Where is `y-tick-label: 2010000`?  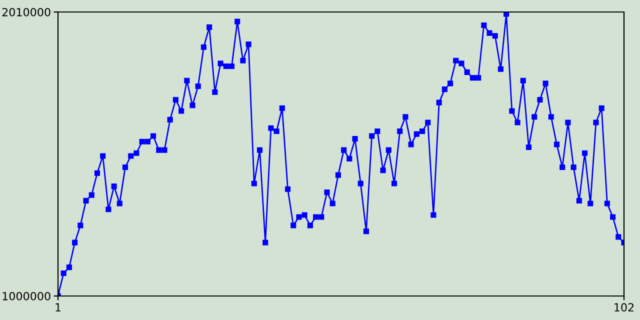 y-tick-label: 2010000 is located at coordinates (26, 12).